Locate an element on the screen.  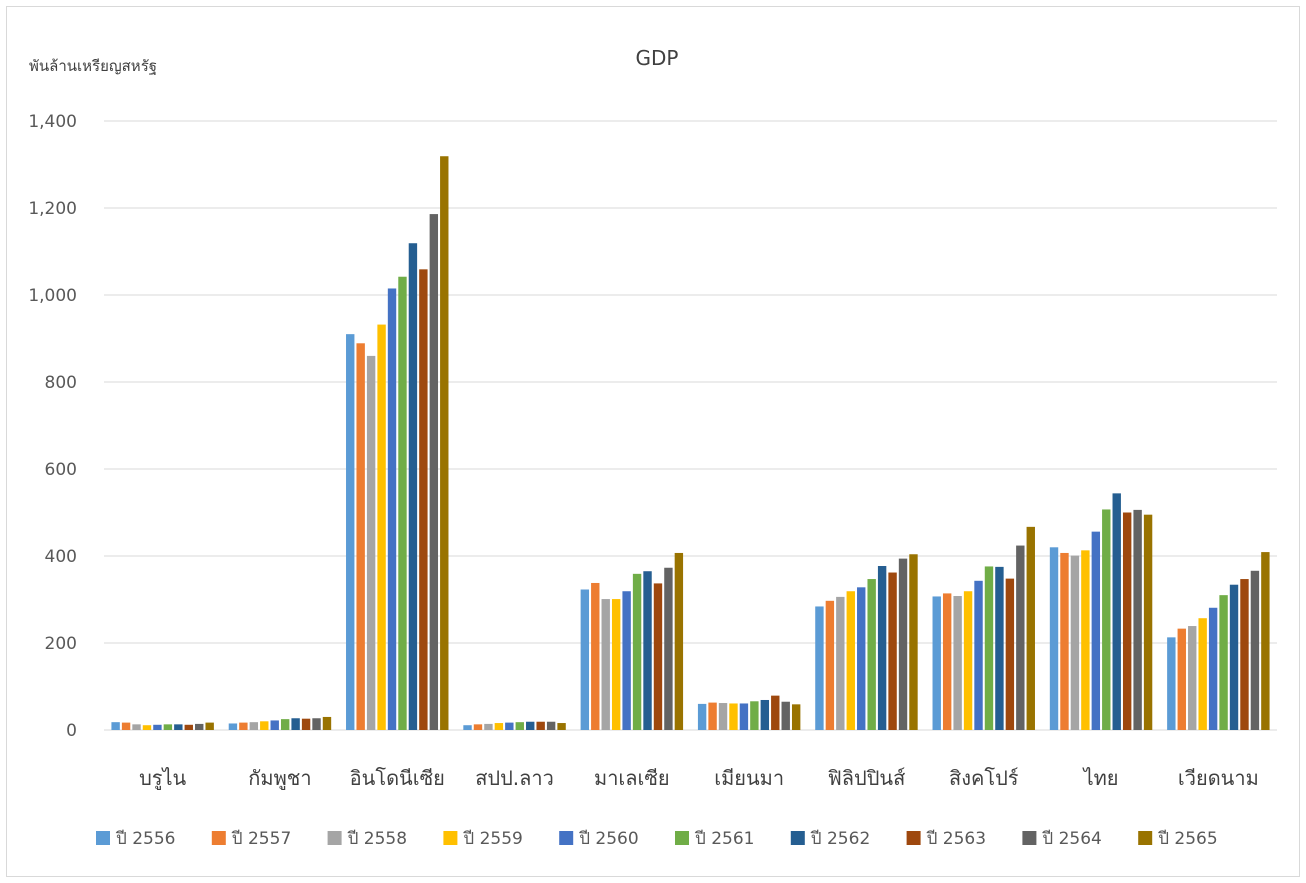
legend-label: ปี 2564 is located at coordinates (1072, 839).